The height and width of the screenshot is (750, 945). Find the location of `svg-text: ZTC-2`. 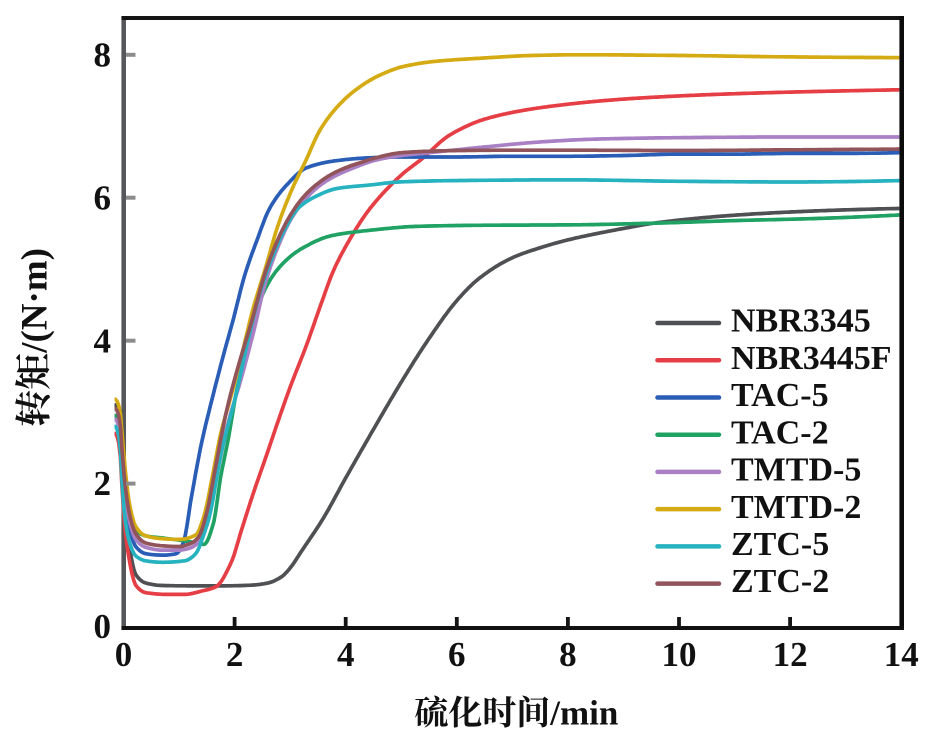

svg-text: ZTC-2 is located at coordinates (780, 581).